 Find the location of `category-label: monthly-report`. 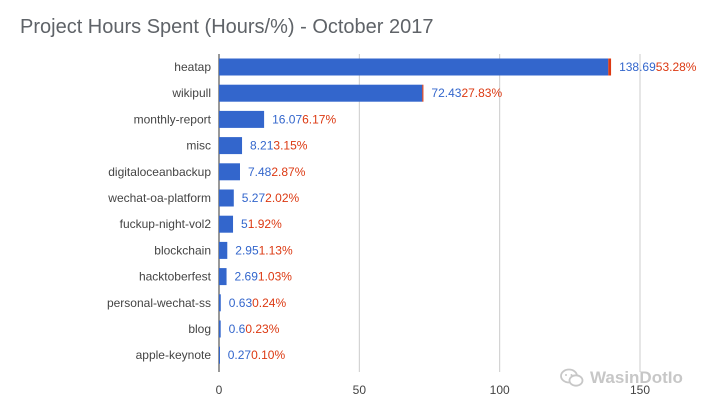

category-label: monthly-report is located at coordinates (173, 119).